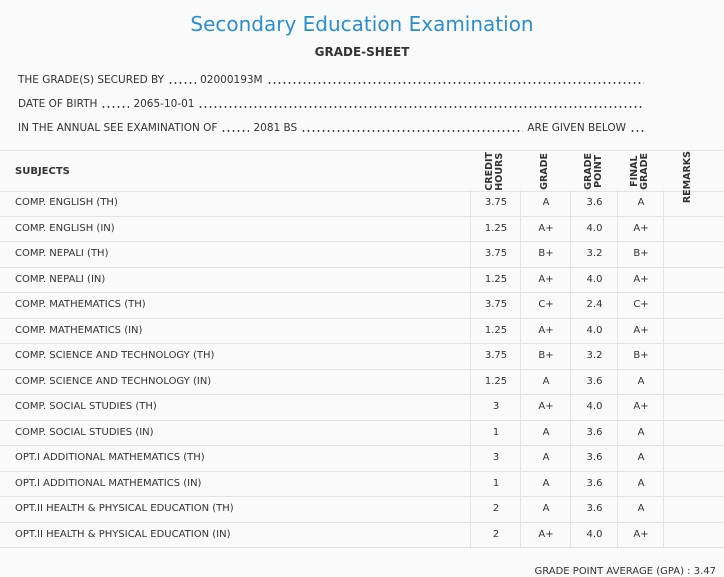 The image size is (724, 577). What do you see at coordinates (362, 228) in the screenshot?
I see `table-row: COMP. ENGLISH (IN) 1.25 A+ 4.0 A+` at bounding box center [362, 228].